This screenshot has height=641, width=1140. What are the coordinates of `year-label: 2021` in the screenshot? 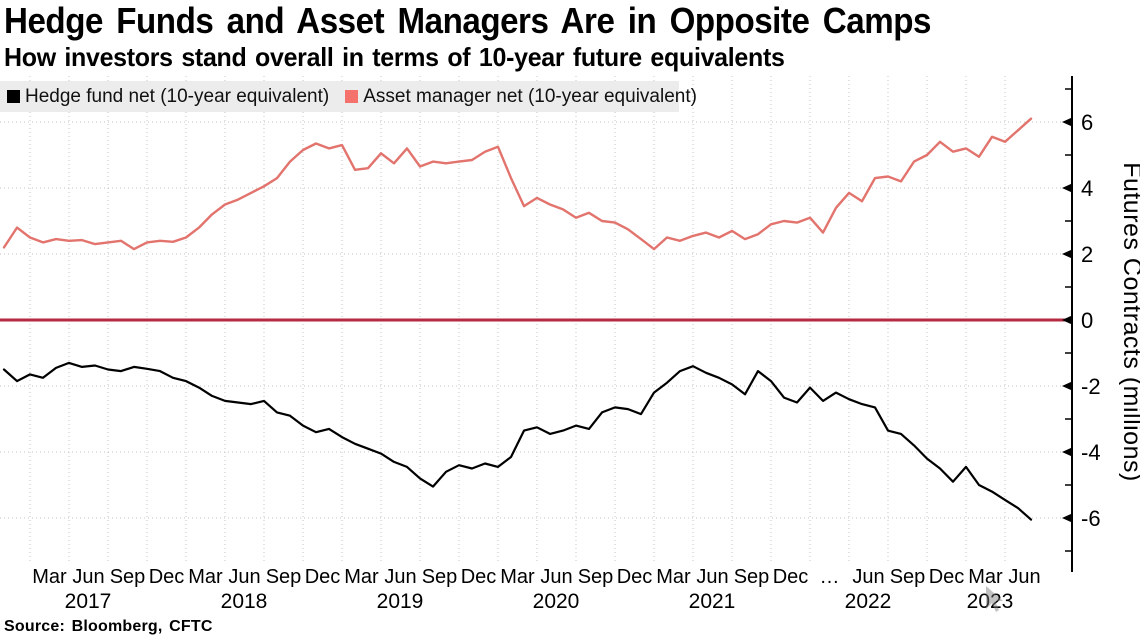 It's located at (712, 601).